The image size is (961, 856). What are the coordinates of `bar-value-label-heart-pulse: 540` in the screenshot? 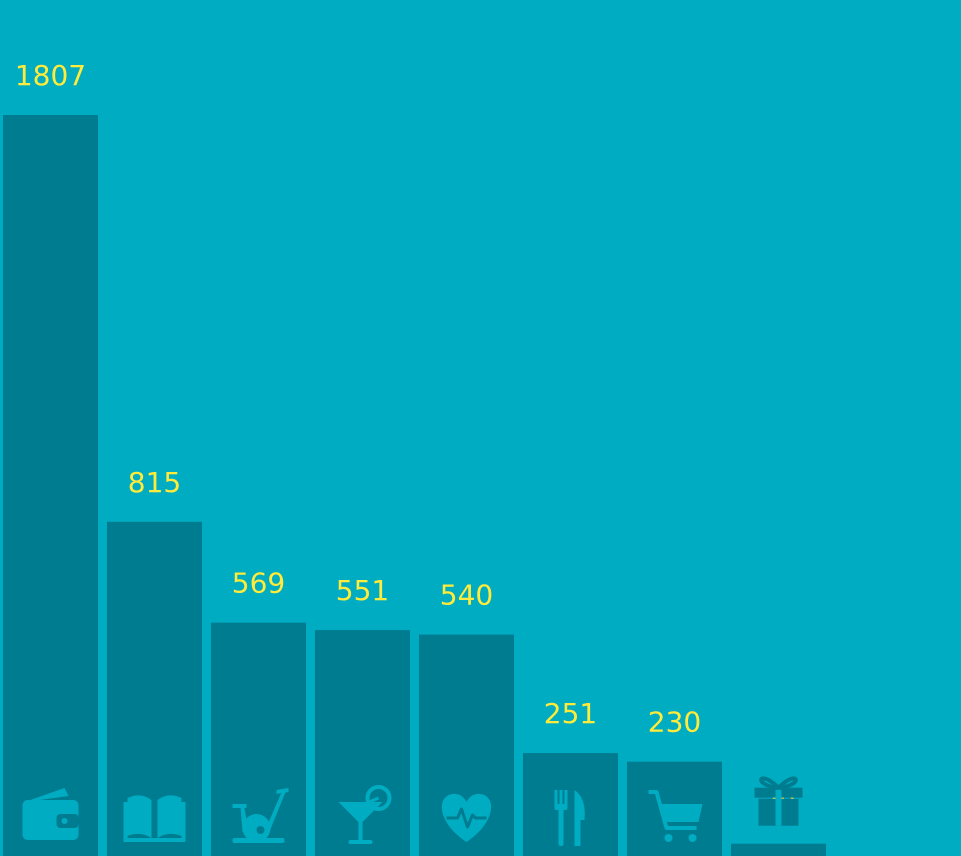 It's located at (466, 595).